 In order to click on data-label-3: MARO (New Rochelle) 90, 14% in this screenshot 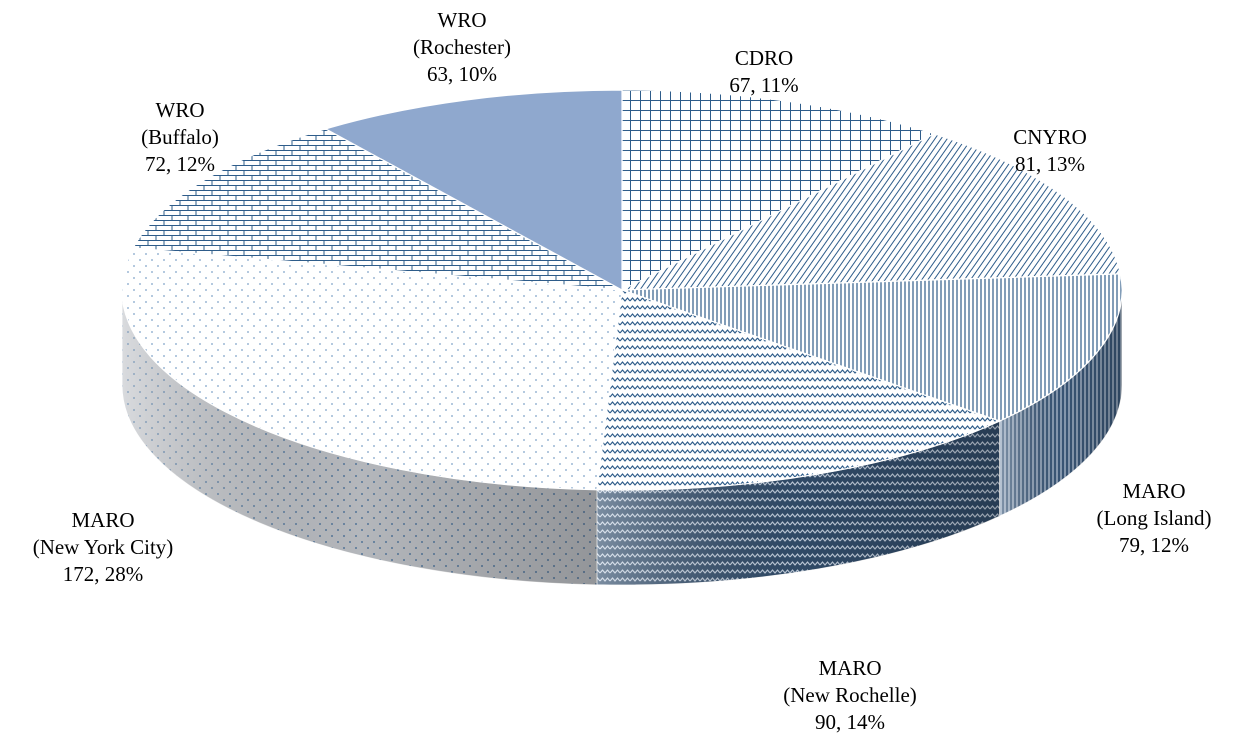, I will do `click(850, 695)`.